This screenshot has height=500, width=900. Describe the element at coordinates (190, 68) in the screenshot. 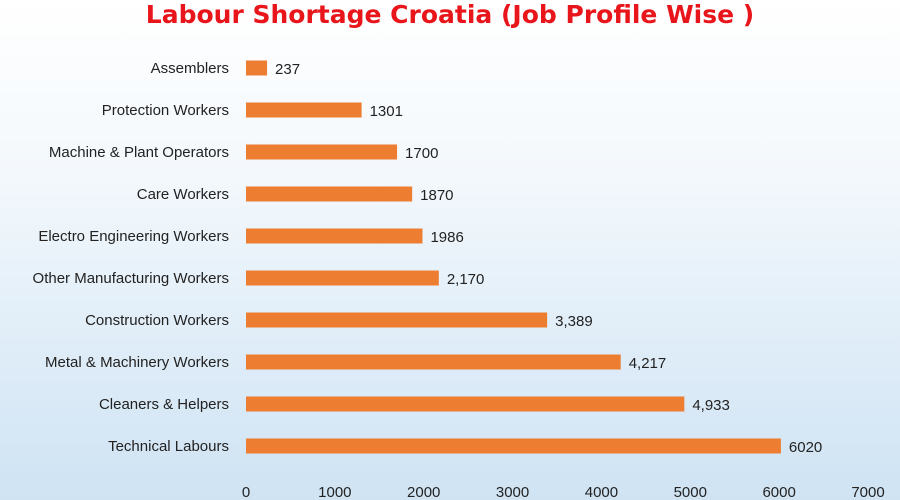

I see `category-label: Assemblers` at that location.